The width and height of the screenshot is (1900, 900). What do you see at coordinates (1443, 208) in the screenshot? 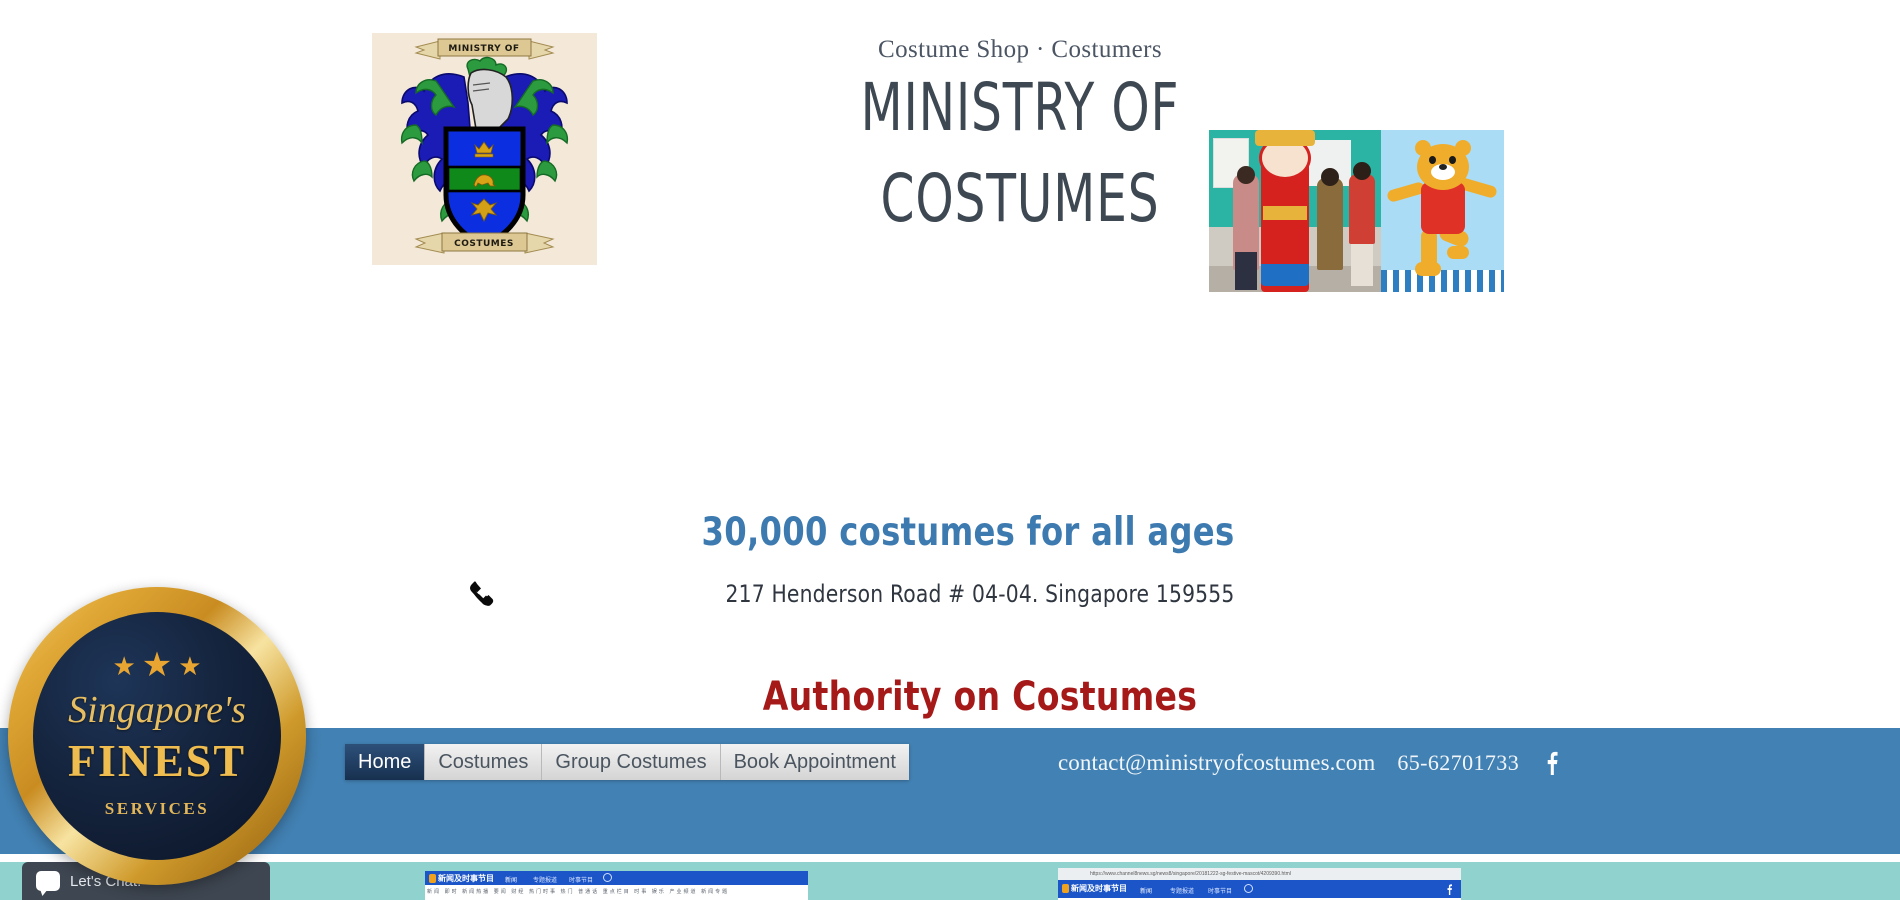
I see `photo-b-tiger-shirt` at bounding box center [1443, 208].